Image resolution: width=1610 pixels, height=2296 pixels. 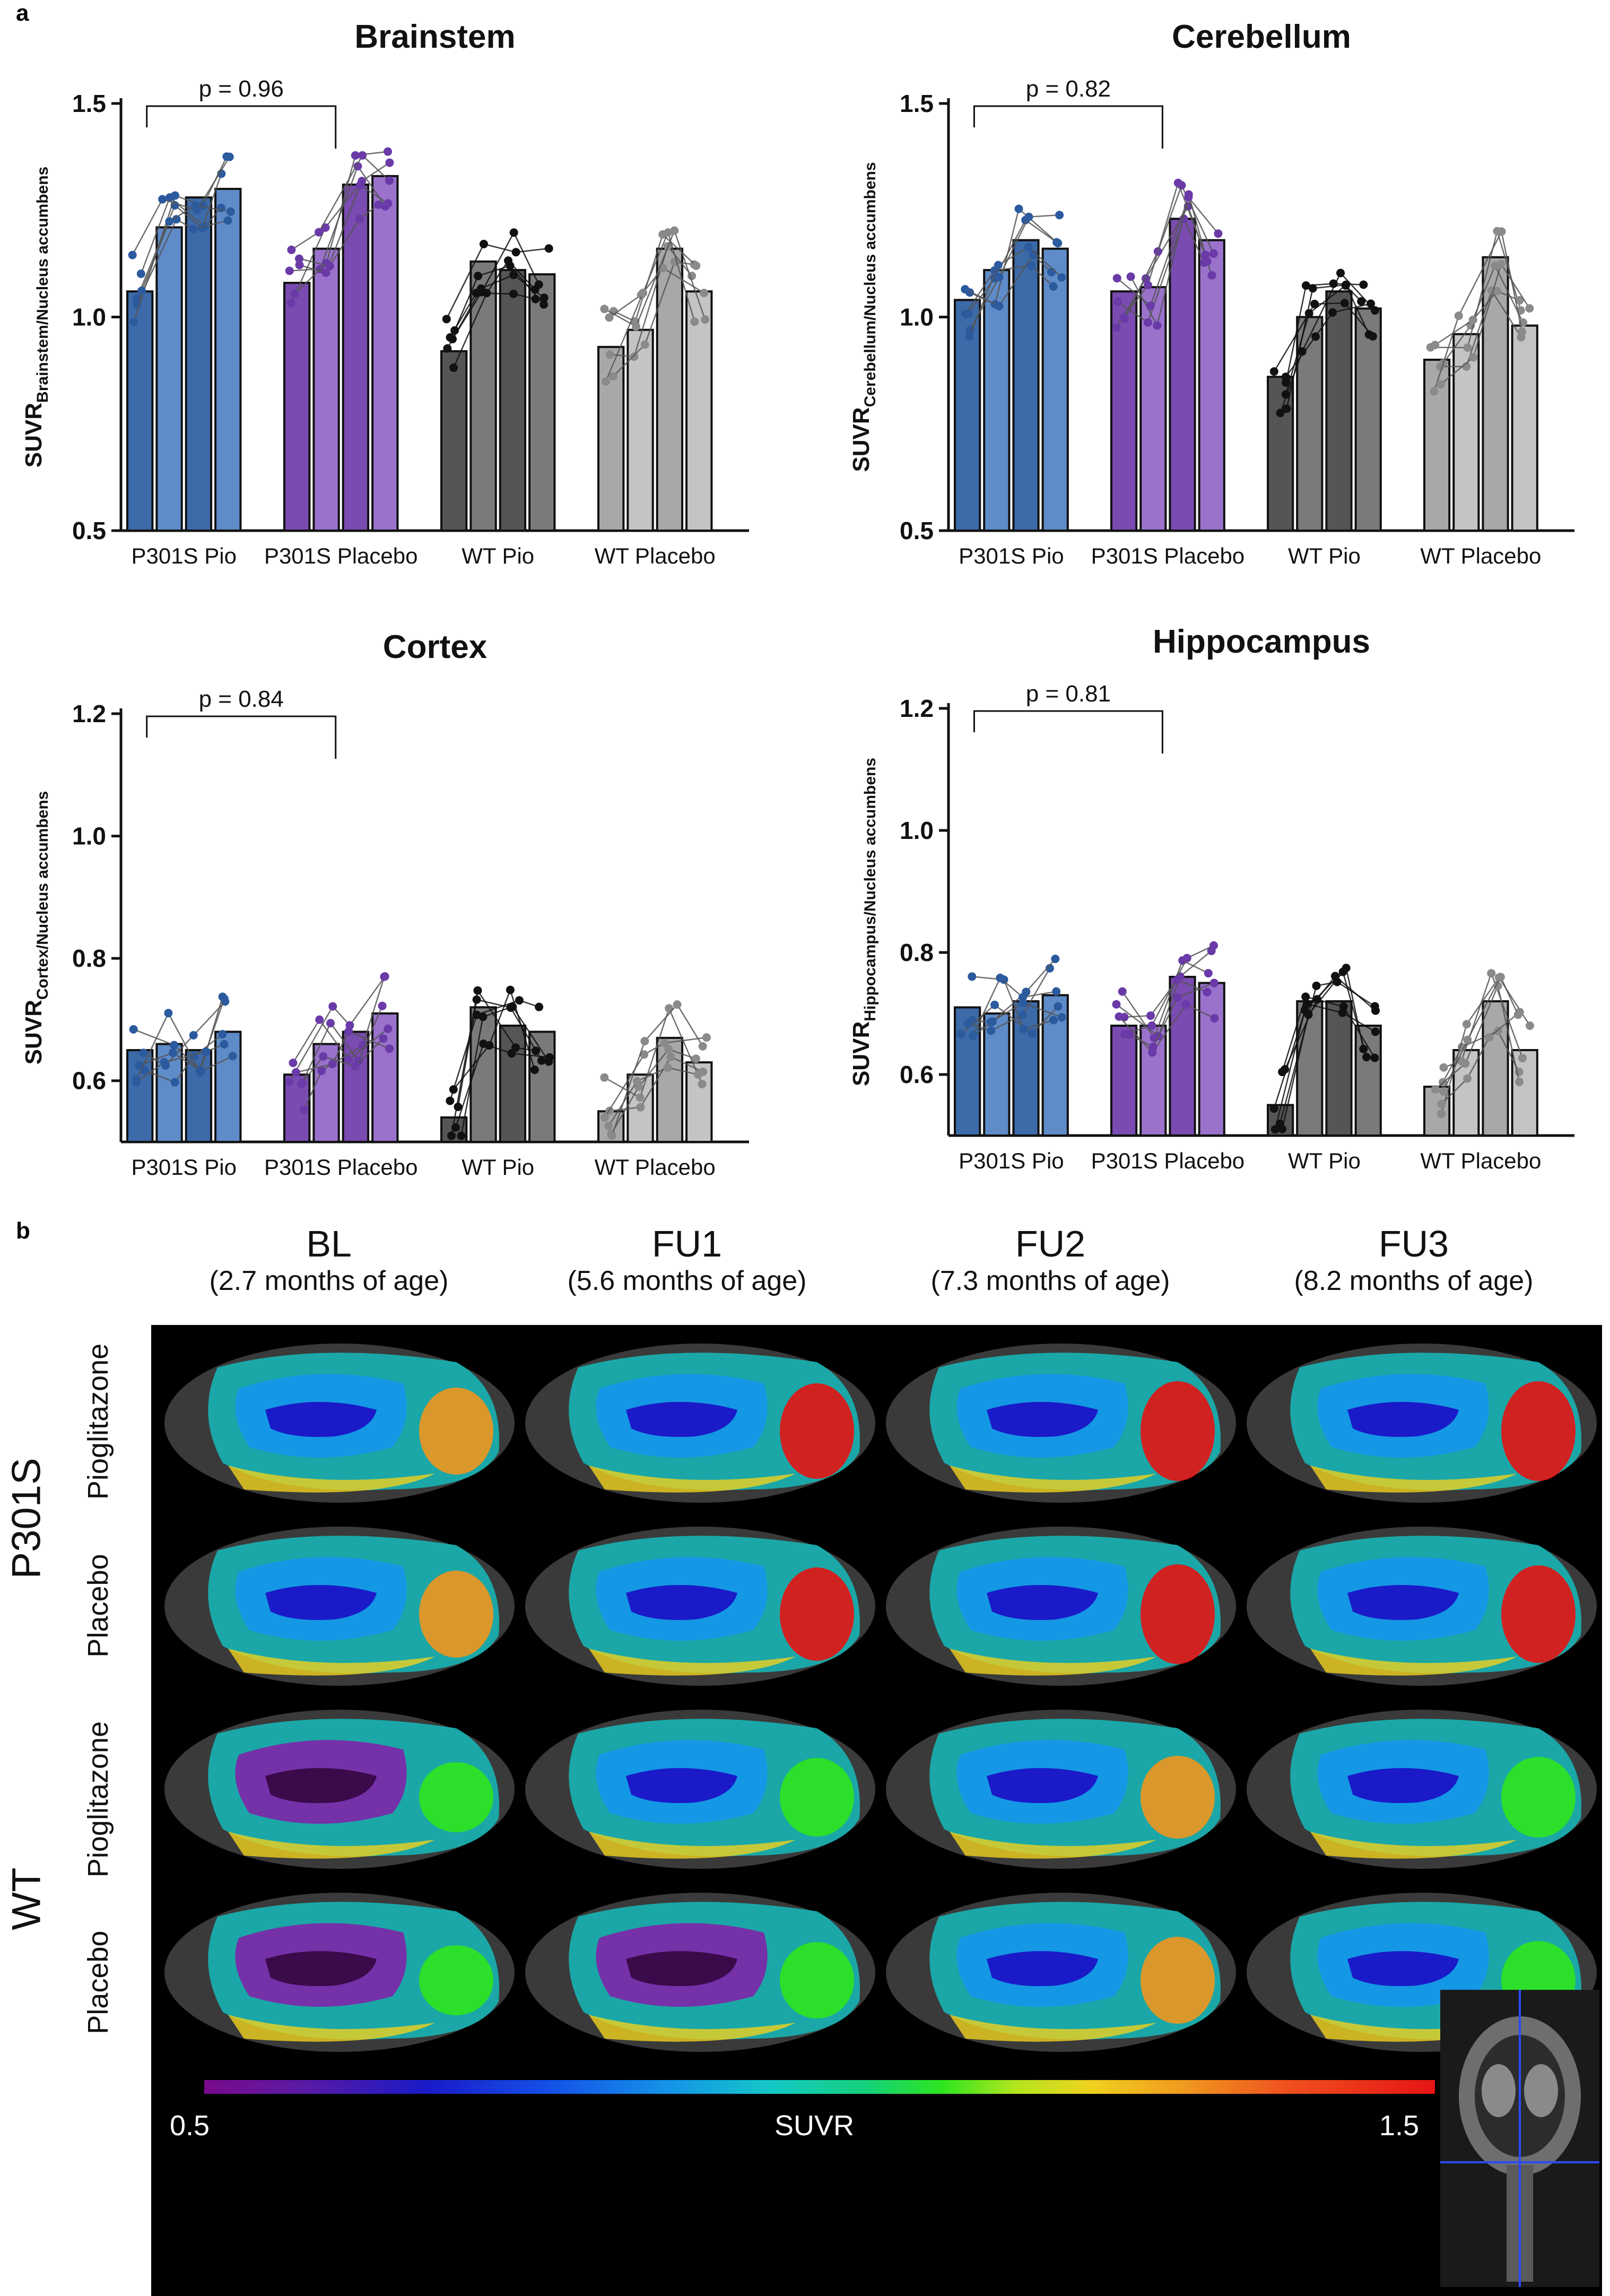 I want to click on x-tick-label: P301S Placebo, so click(x=1168, y=555).